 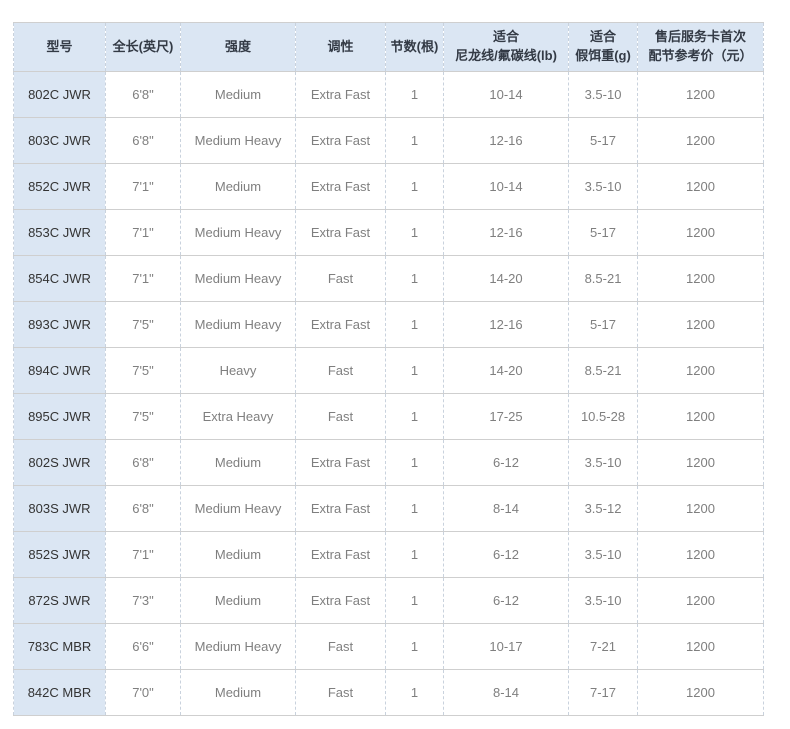 I want to click on cell-model: 852C JWR, so click(x=59, y=186).